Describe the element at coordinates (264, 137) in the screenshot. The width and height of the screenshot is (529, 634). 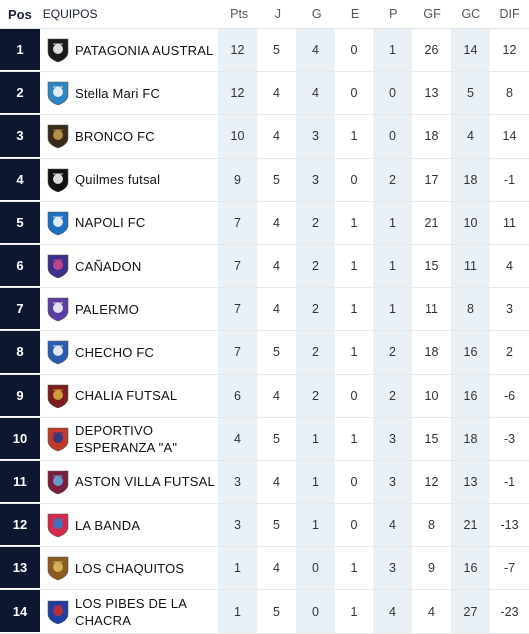
I see `table-row: 3 BRONCO FC 10 4 3 1 0 18 4 14` at that location.